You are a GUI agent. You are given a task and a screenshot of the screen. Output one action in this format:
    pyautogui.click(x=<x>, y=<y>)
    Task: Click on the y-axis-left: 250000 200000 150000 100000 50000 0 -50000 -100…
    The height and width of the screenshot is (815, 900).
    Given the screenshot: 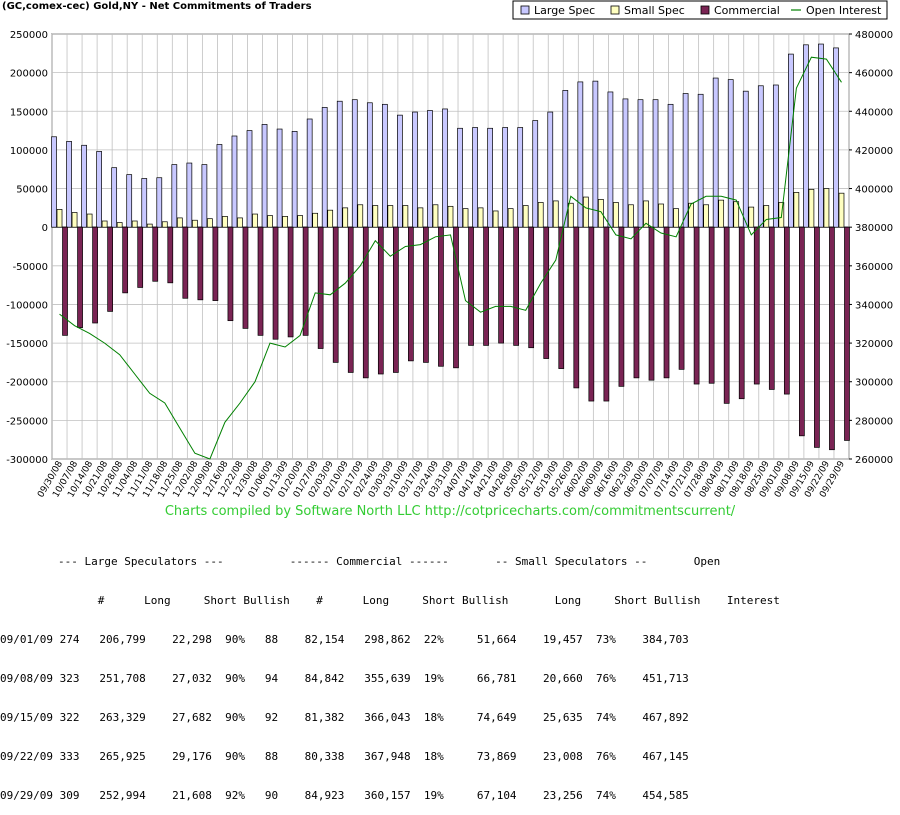 What is the action you would take?
    pyautogui.click(x=27, y=248)
    